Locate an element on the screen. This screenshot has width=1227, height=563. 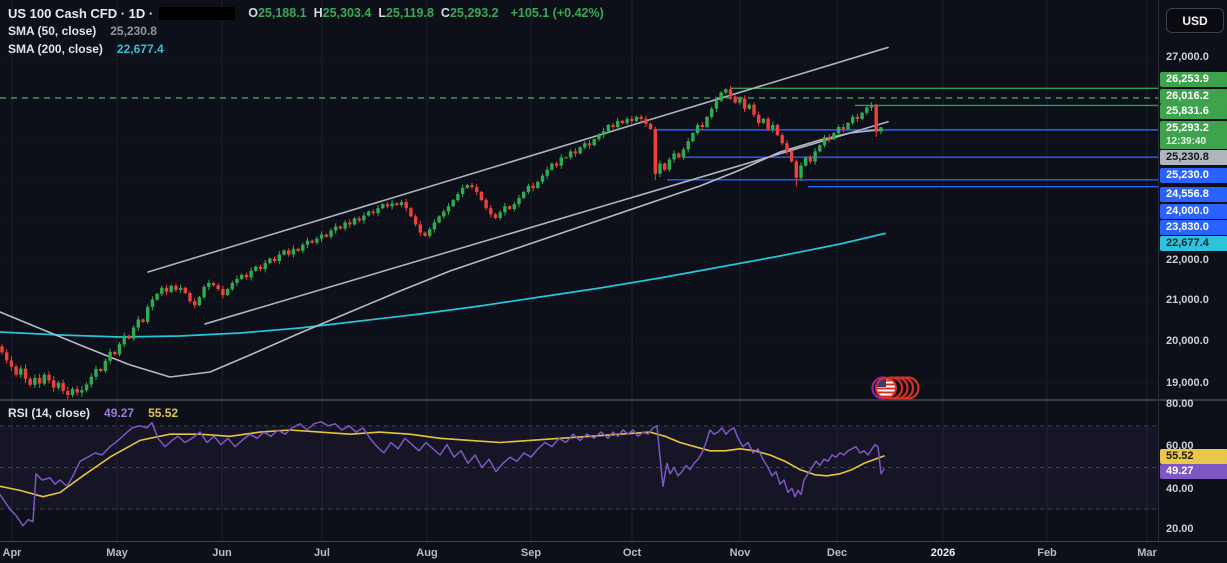
time-axis-label: Sep is located at coordinates (531, 553).